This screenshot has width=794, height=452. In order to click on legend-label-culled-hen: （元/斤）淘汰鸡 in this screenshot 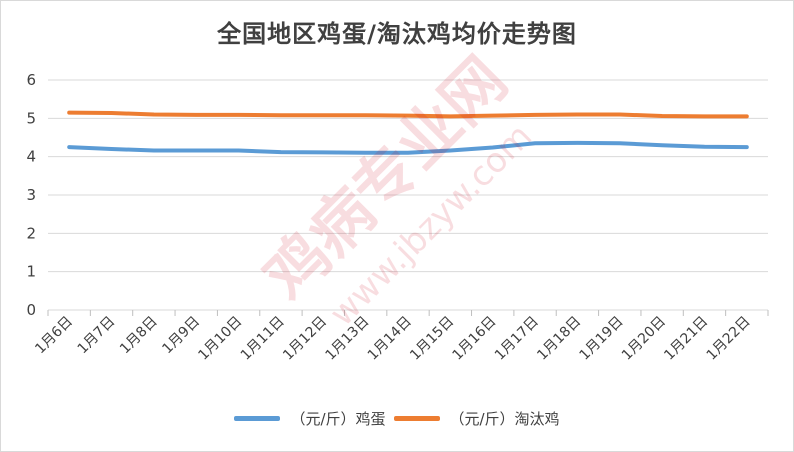, I will do `click(504, 419)`.